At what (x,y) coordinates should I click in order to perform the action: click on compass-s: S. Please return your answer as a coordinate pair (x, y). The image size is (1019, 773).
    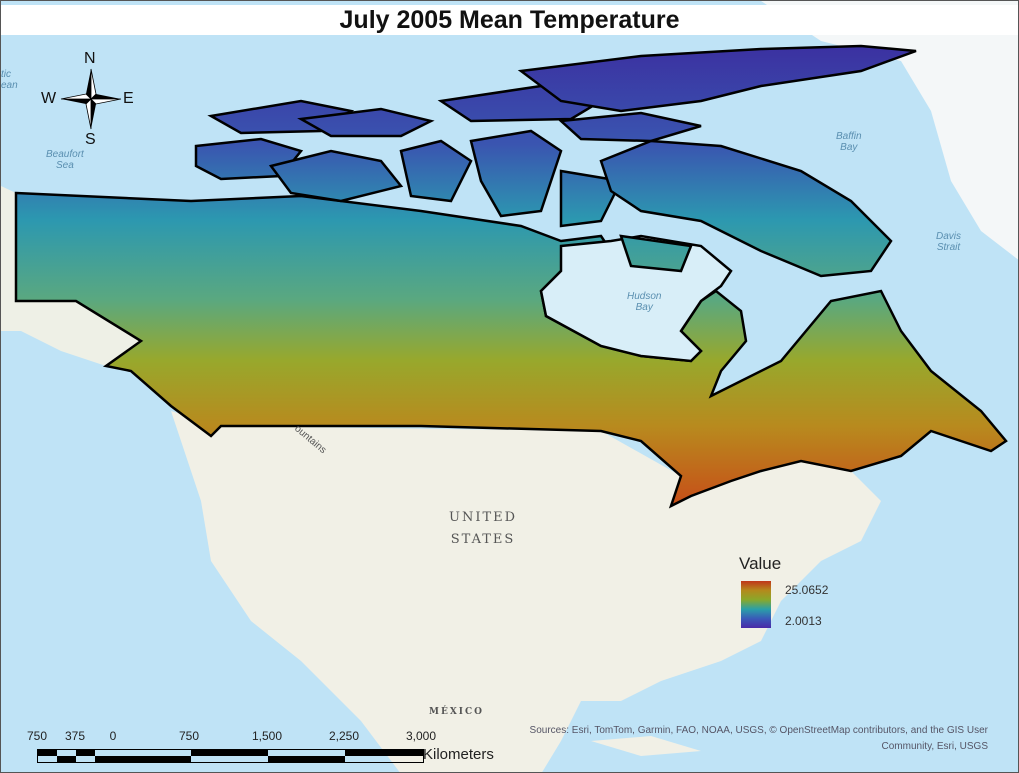
    Looking at the image, I should click on (90, 139).